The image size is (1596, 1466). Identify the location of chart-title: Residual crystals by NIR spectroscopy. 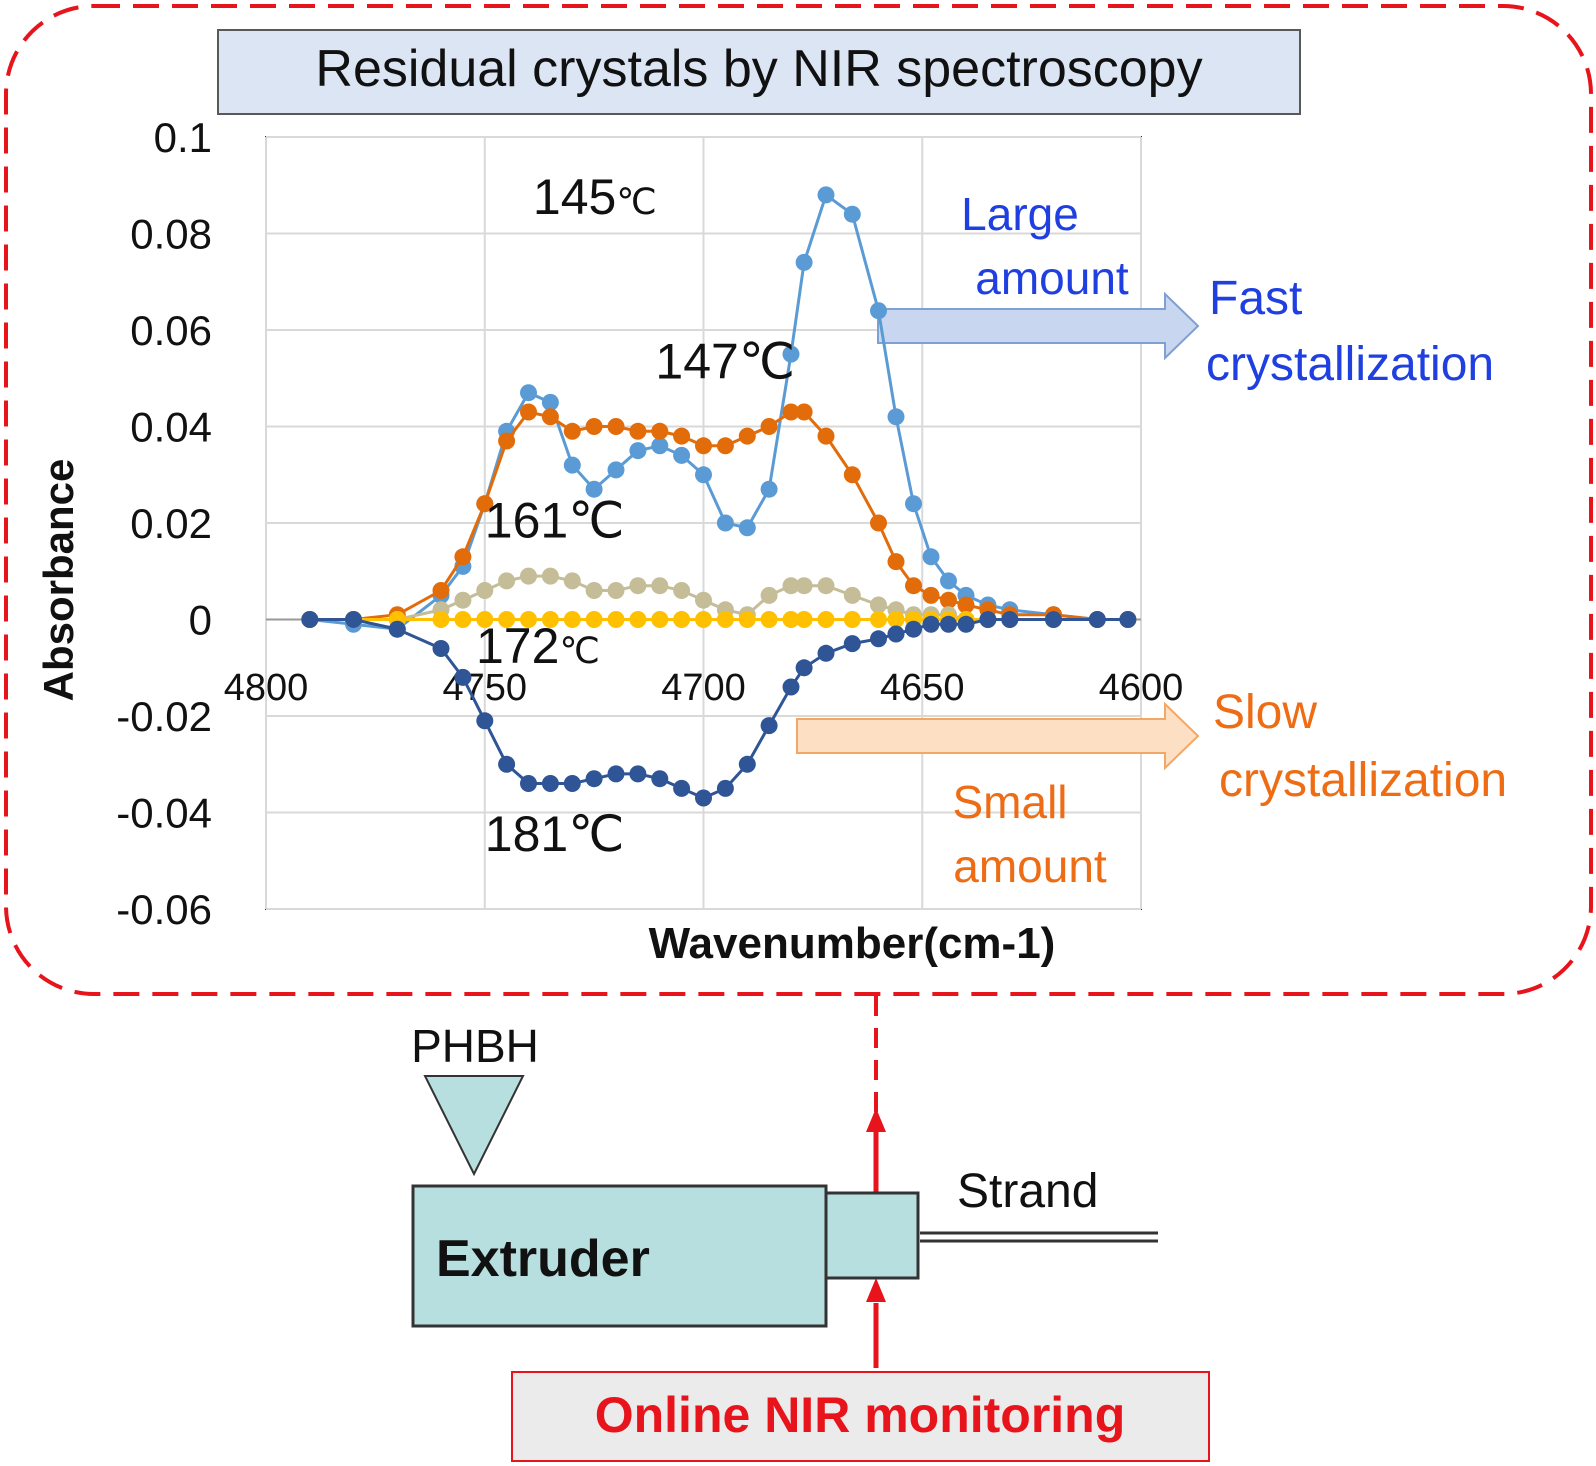
(758, 69).